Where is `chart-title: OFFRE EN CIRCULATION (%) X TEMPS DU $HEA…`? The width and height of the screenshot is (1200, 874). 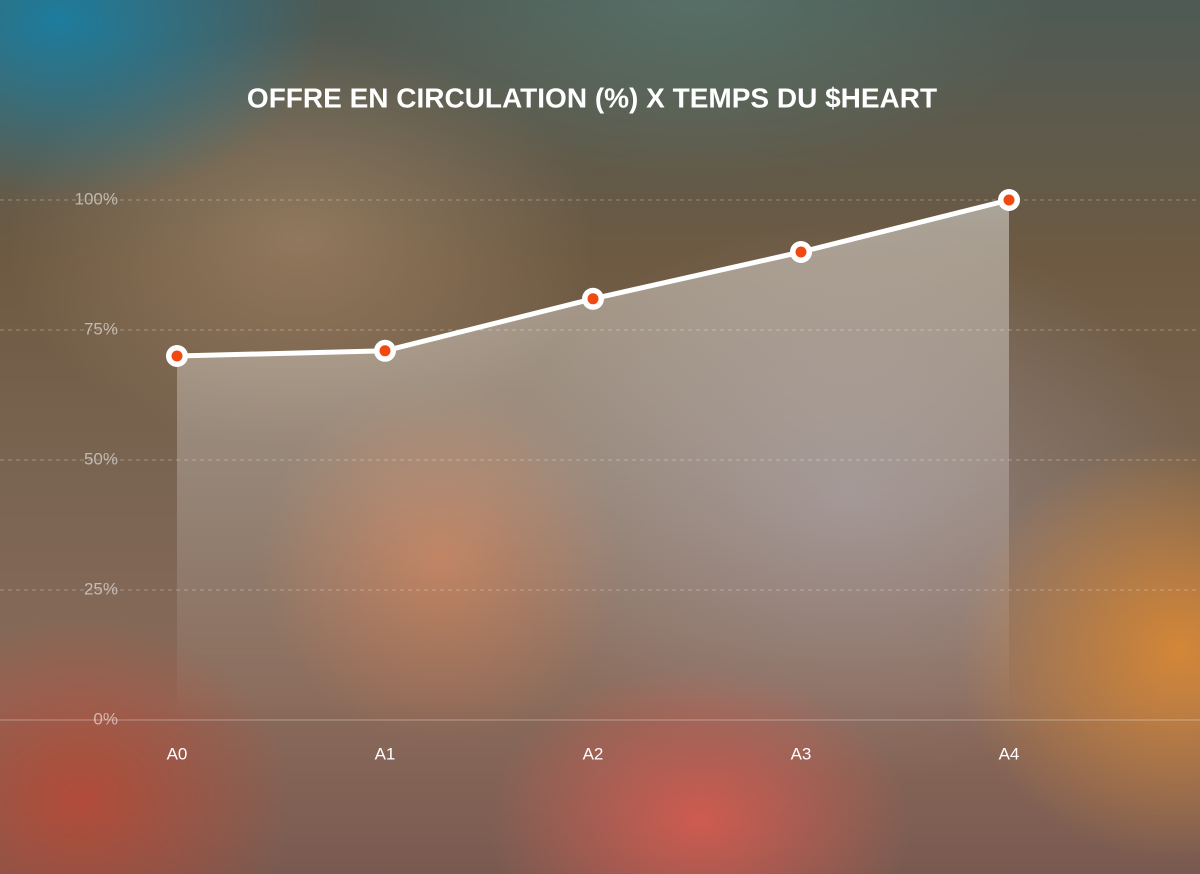 chart-title: OFFRE EN CIRCULATION (%) X TEMPS DU $HEA… is located at coordinates (592, 97).